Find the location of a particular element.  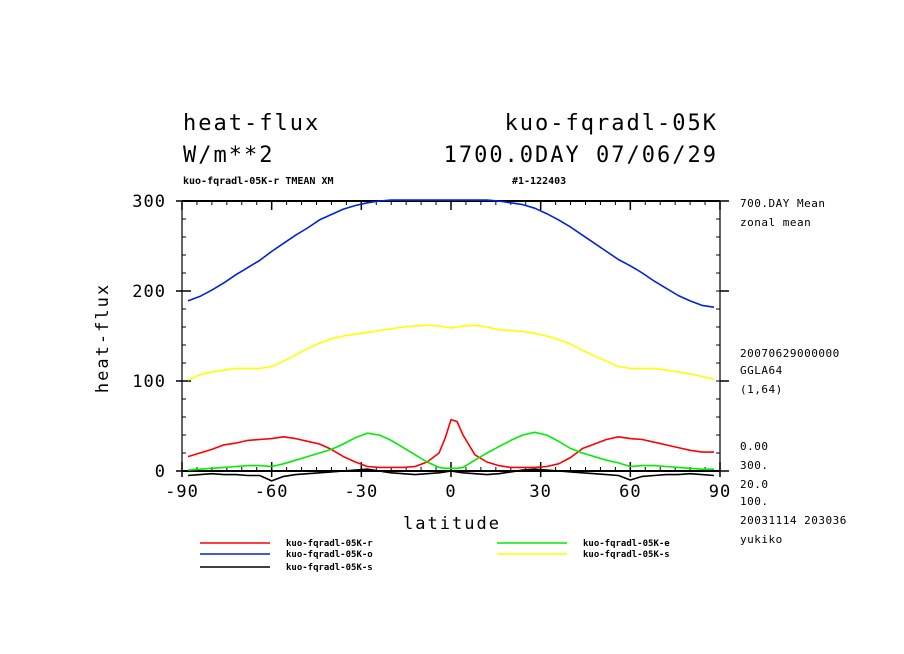

x-tick-label: 30 is located at coordinates (540, 492).